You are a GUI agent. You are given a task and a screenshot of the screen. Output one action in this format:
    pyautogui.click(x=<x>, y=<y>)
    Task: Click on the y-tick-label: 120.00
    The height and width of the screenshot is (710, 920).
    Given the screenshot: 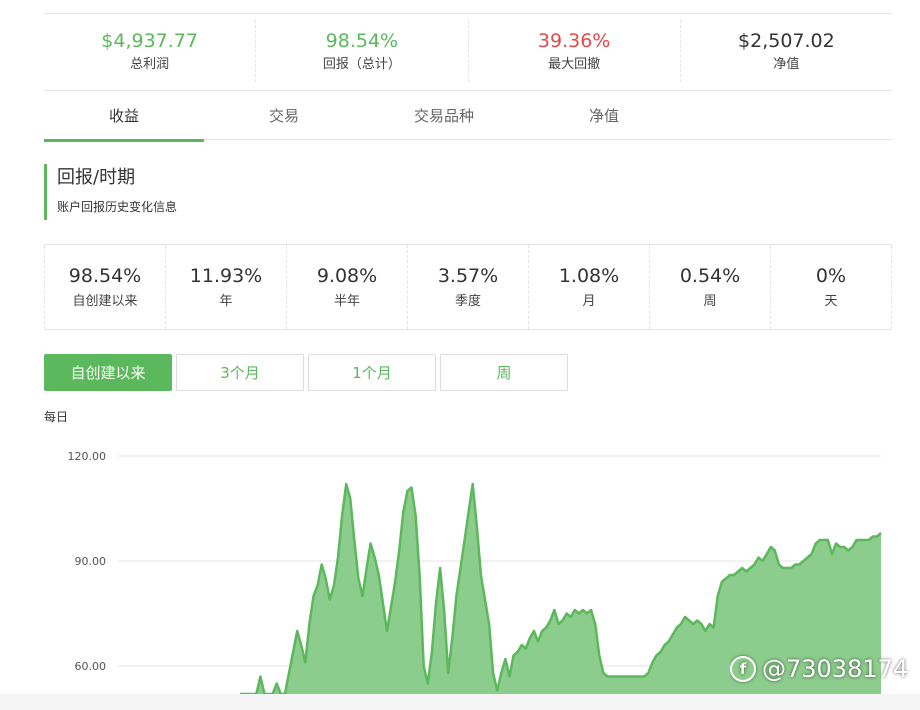 What is the action you would take?
    pyautogui.click(x=87, y=456)
    